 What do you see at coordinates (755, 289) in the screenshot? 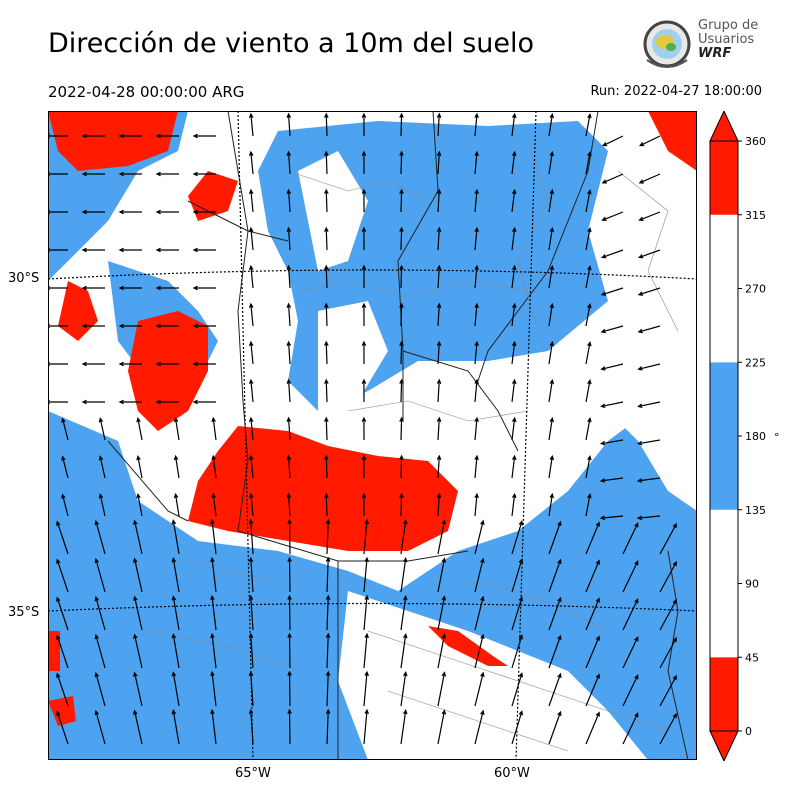
I see `colorbar-tick-label: 270` at bounding box center [755, 289].